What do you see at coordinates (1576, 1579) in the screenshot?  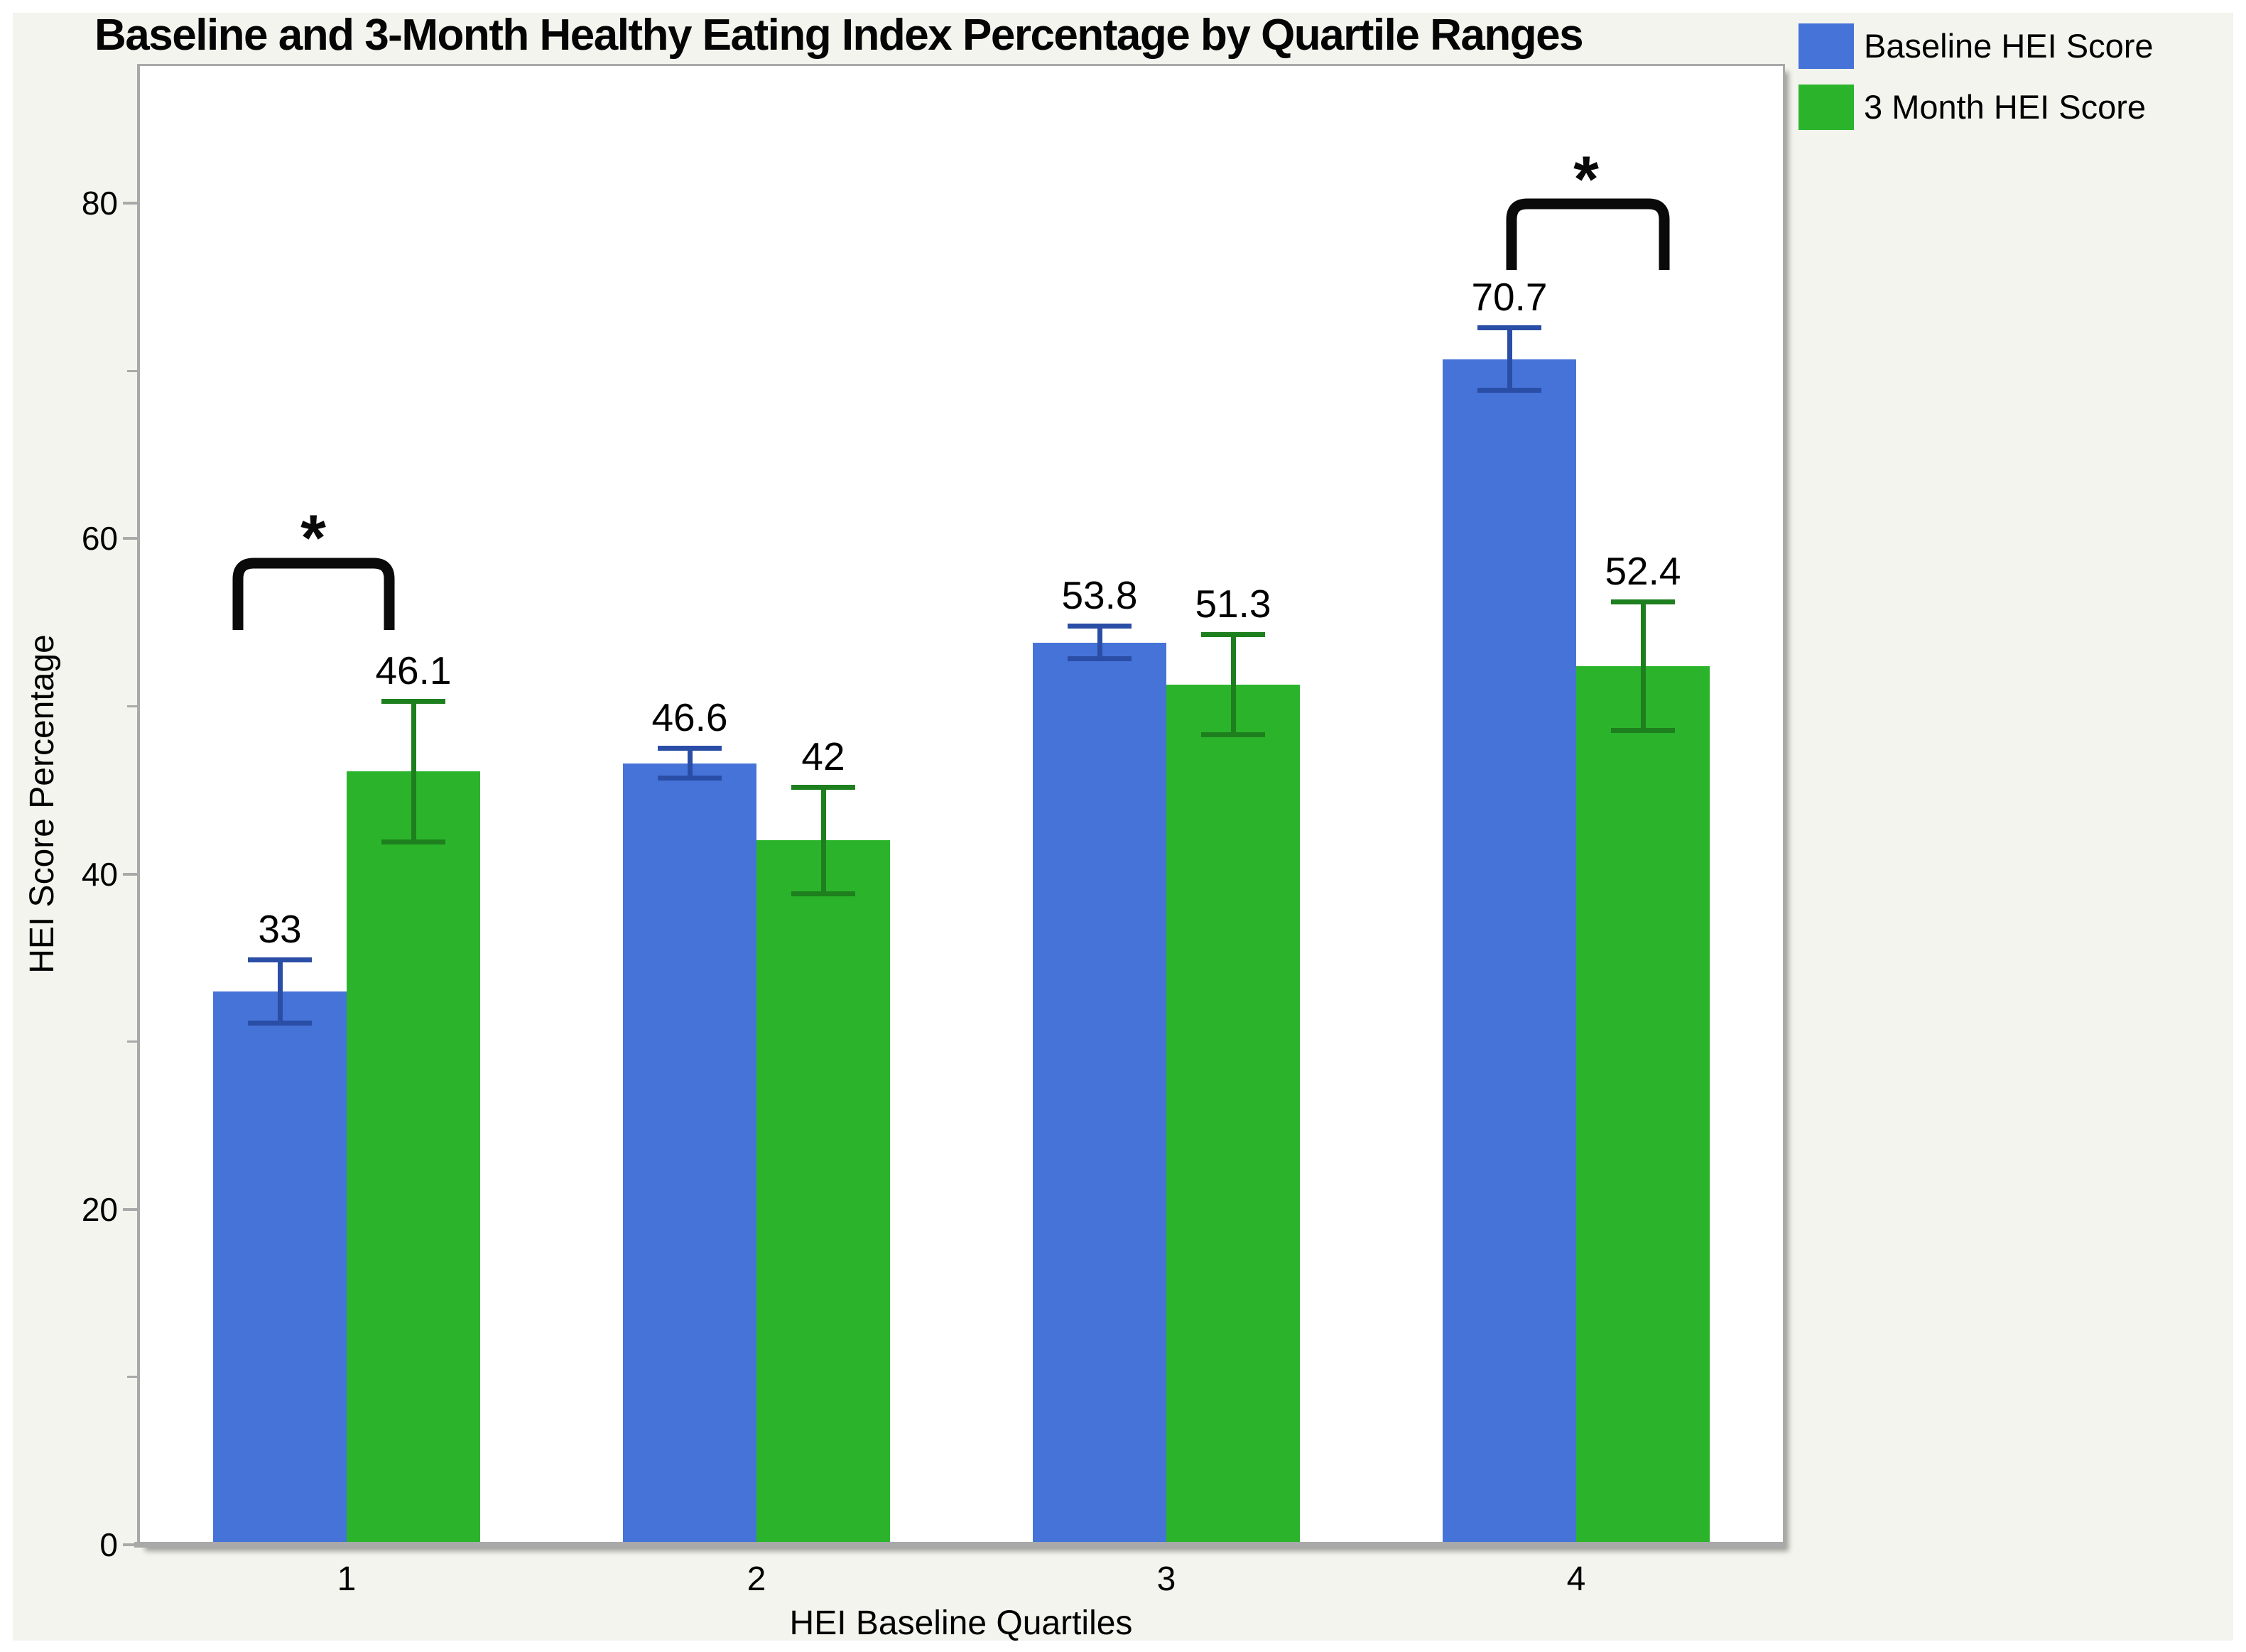 I see `x-axis-category-label: 4` at bounding box center [1576, 1579].